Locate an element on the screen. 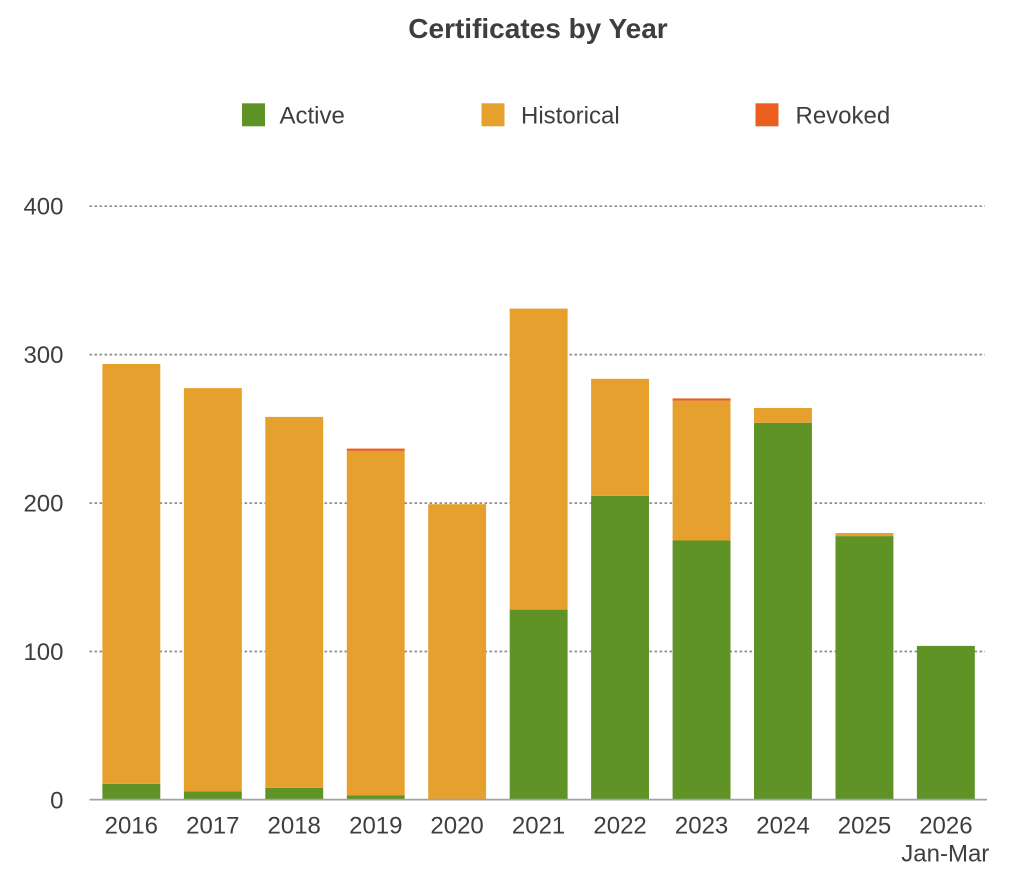  svg-text: 2025 is located at coordinates (864, 826).